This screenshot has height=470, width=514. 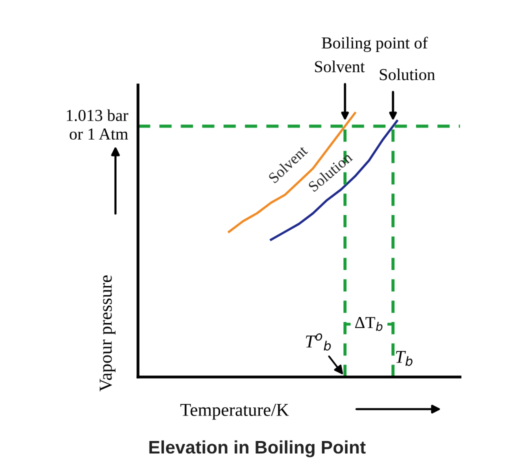 What do you see at coordinates (318, 342) in the screenshot?
I see `annotation: T$^{o}$$_{b}$` at bounding box center [318, 342].